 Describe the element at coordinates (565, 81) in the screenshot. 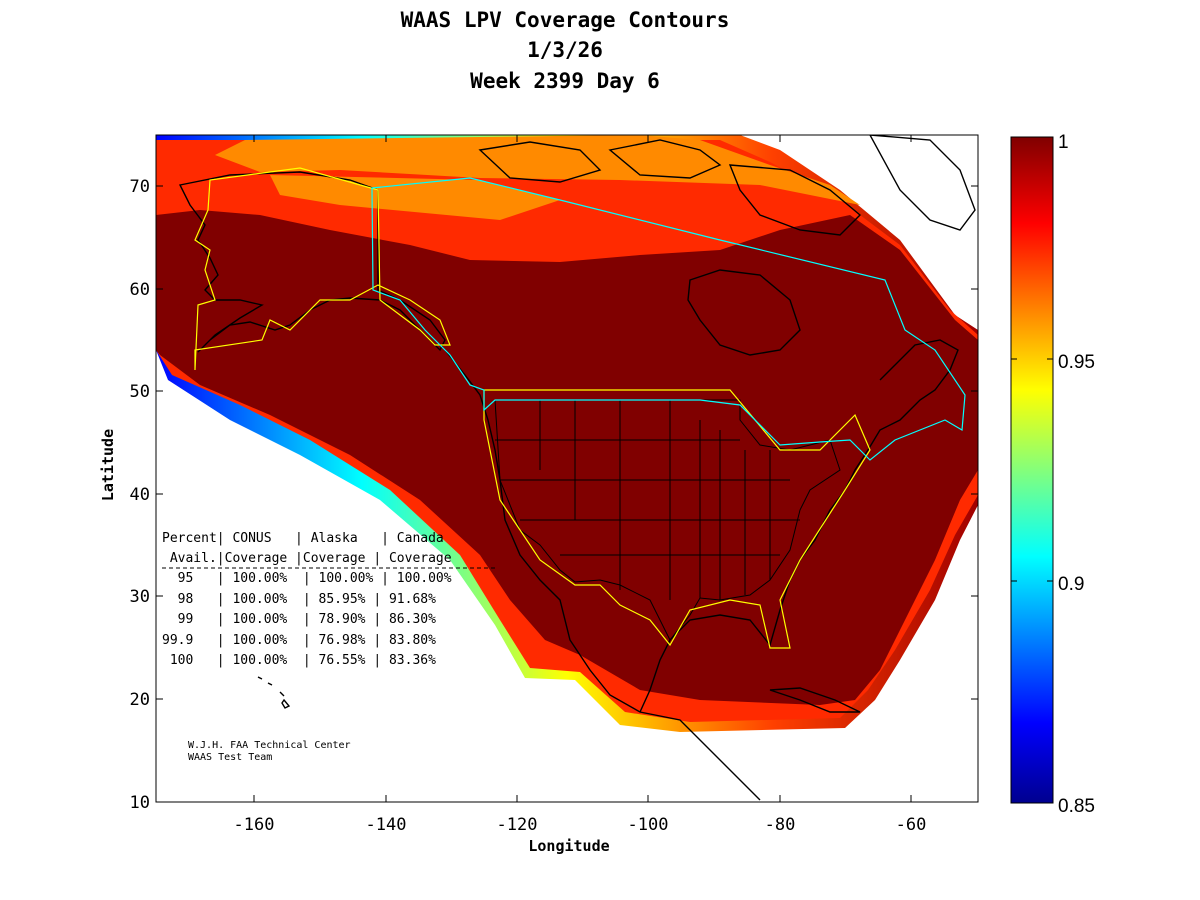

I see `chart-title-line-3: Week 2399 Day 6` at that location.